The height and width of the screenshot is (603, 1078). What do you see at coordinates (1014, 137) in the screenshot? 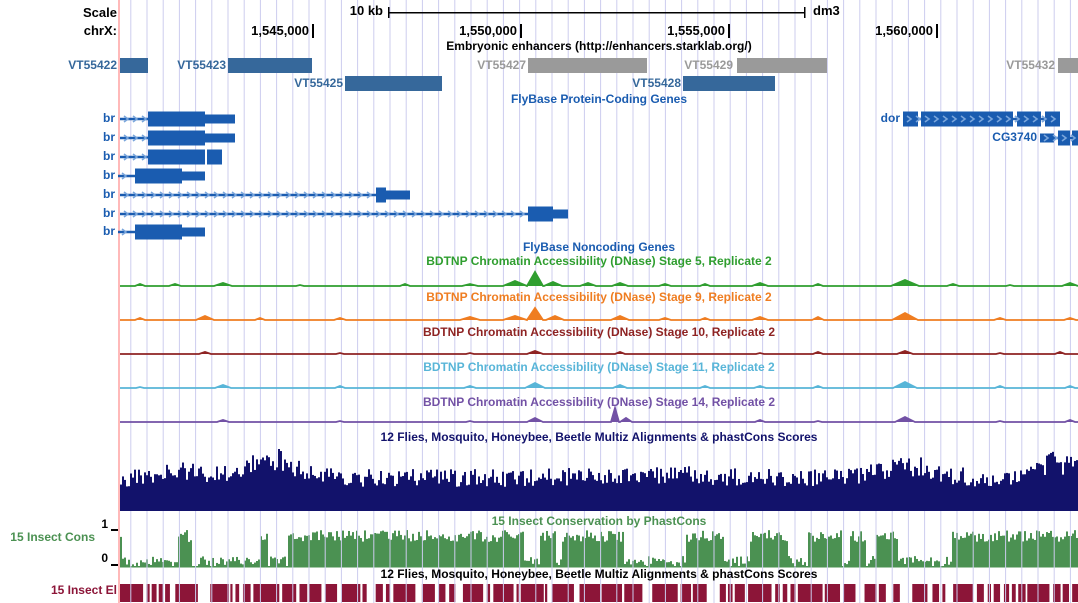
I see `gene-label-cg3740: CG3740` at bounding box center [1014, 137].